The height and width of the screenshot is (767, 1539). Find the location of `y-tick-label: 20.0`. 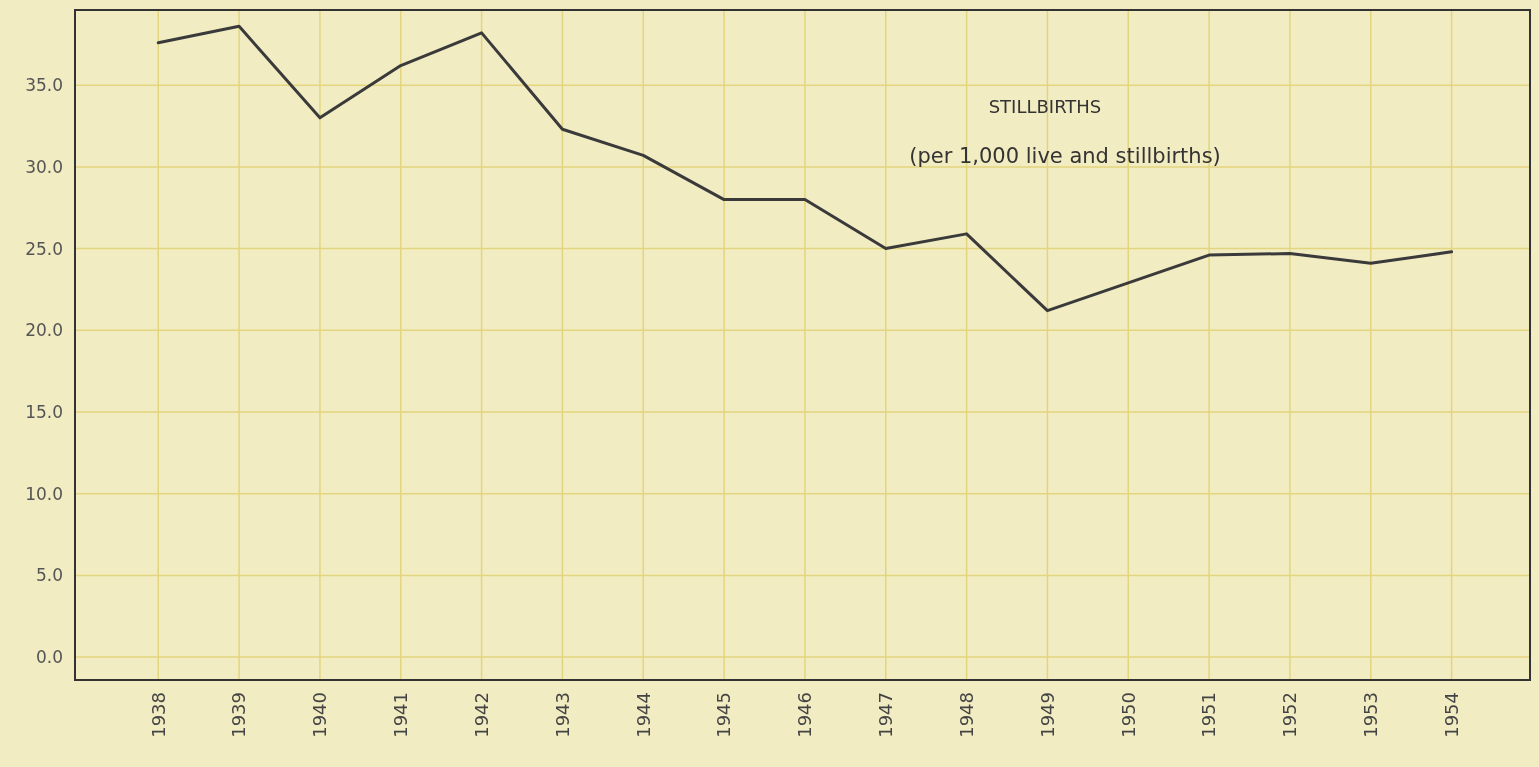

y-tick-label: 20.0 is located at coordinates (44, 330).